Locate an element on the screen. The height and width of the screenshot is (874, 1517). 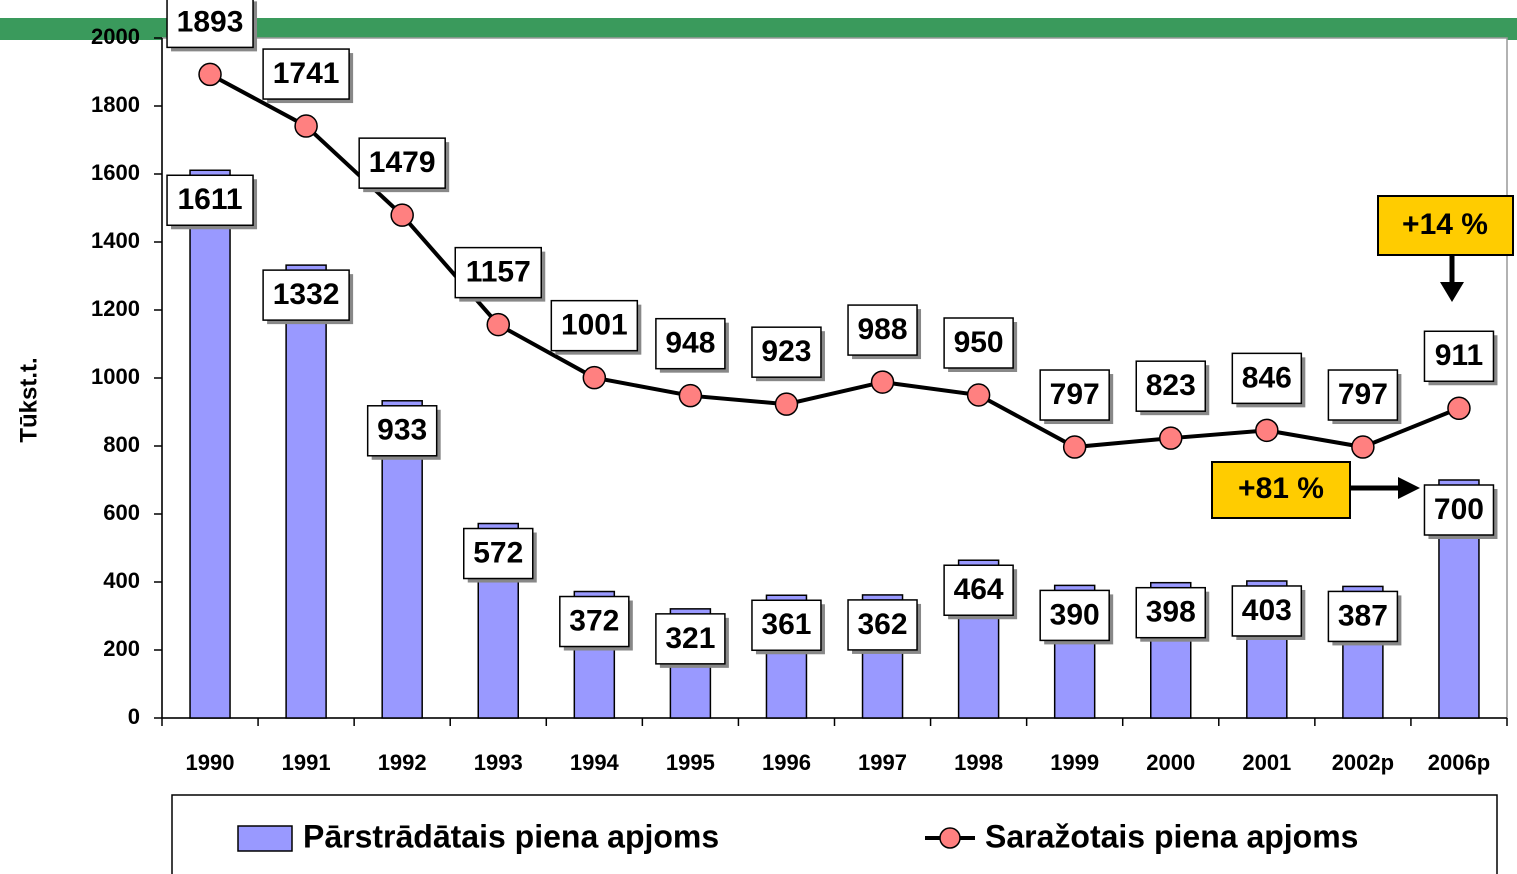
data-label: 321 is located at coordinates (690, 638).